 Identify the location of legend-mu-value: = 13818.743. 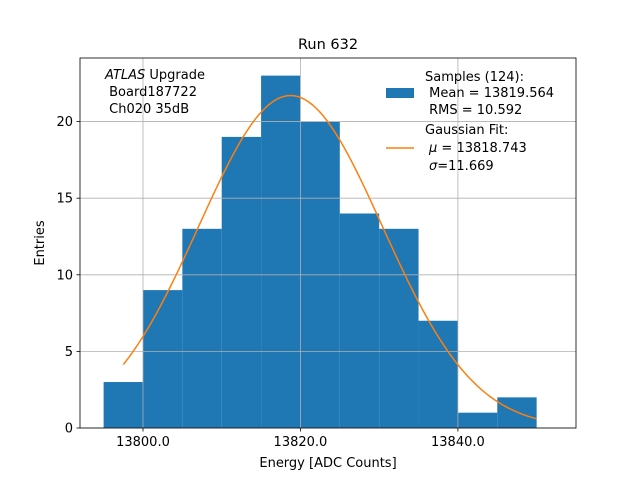
(481, 148).